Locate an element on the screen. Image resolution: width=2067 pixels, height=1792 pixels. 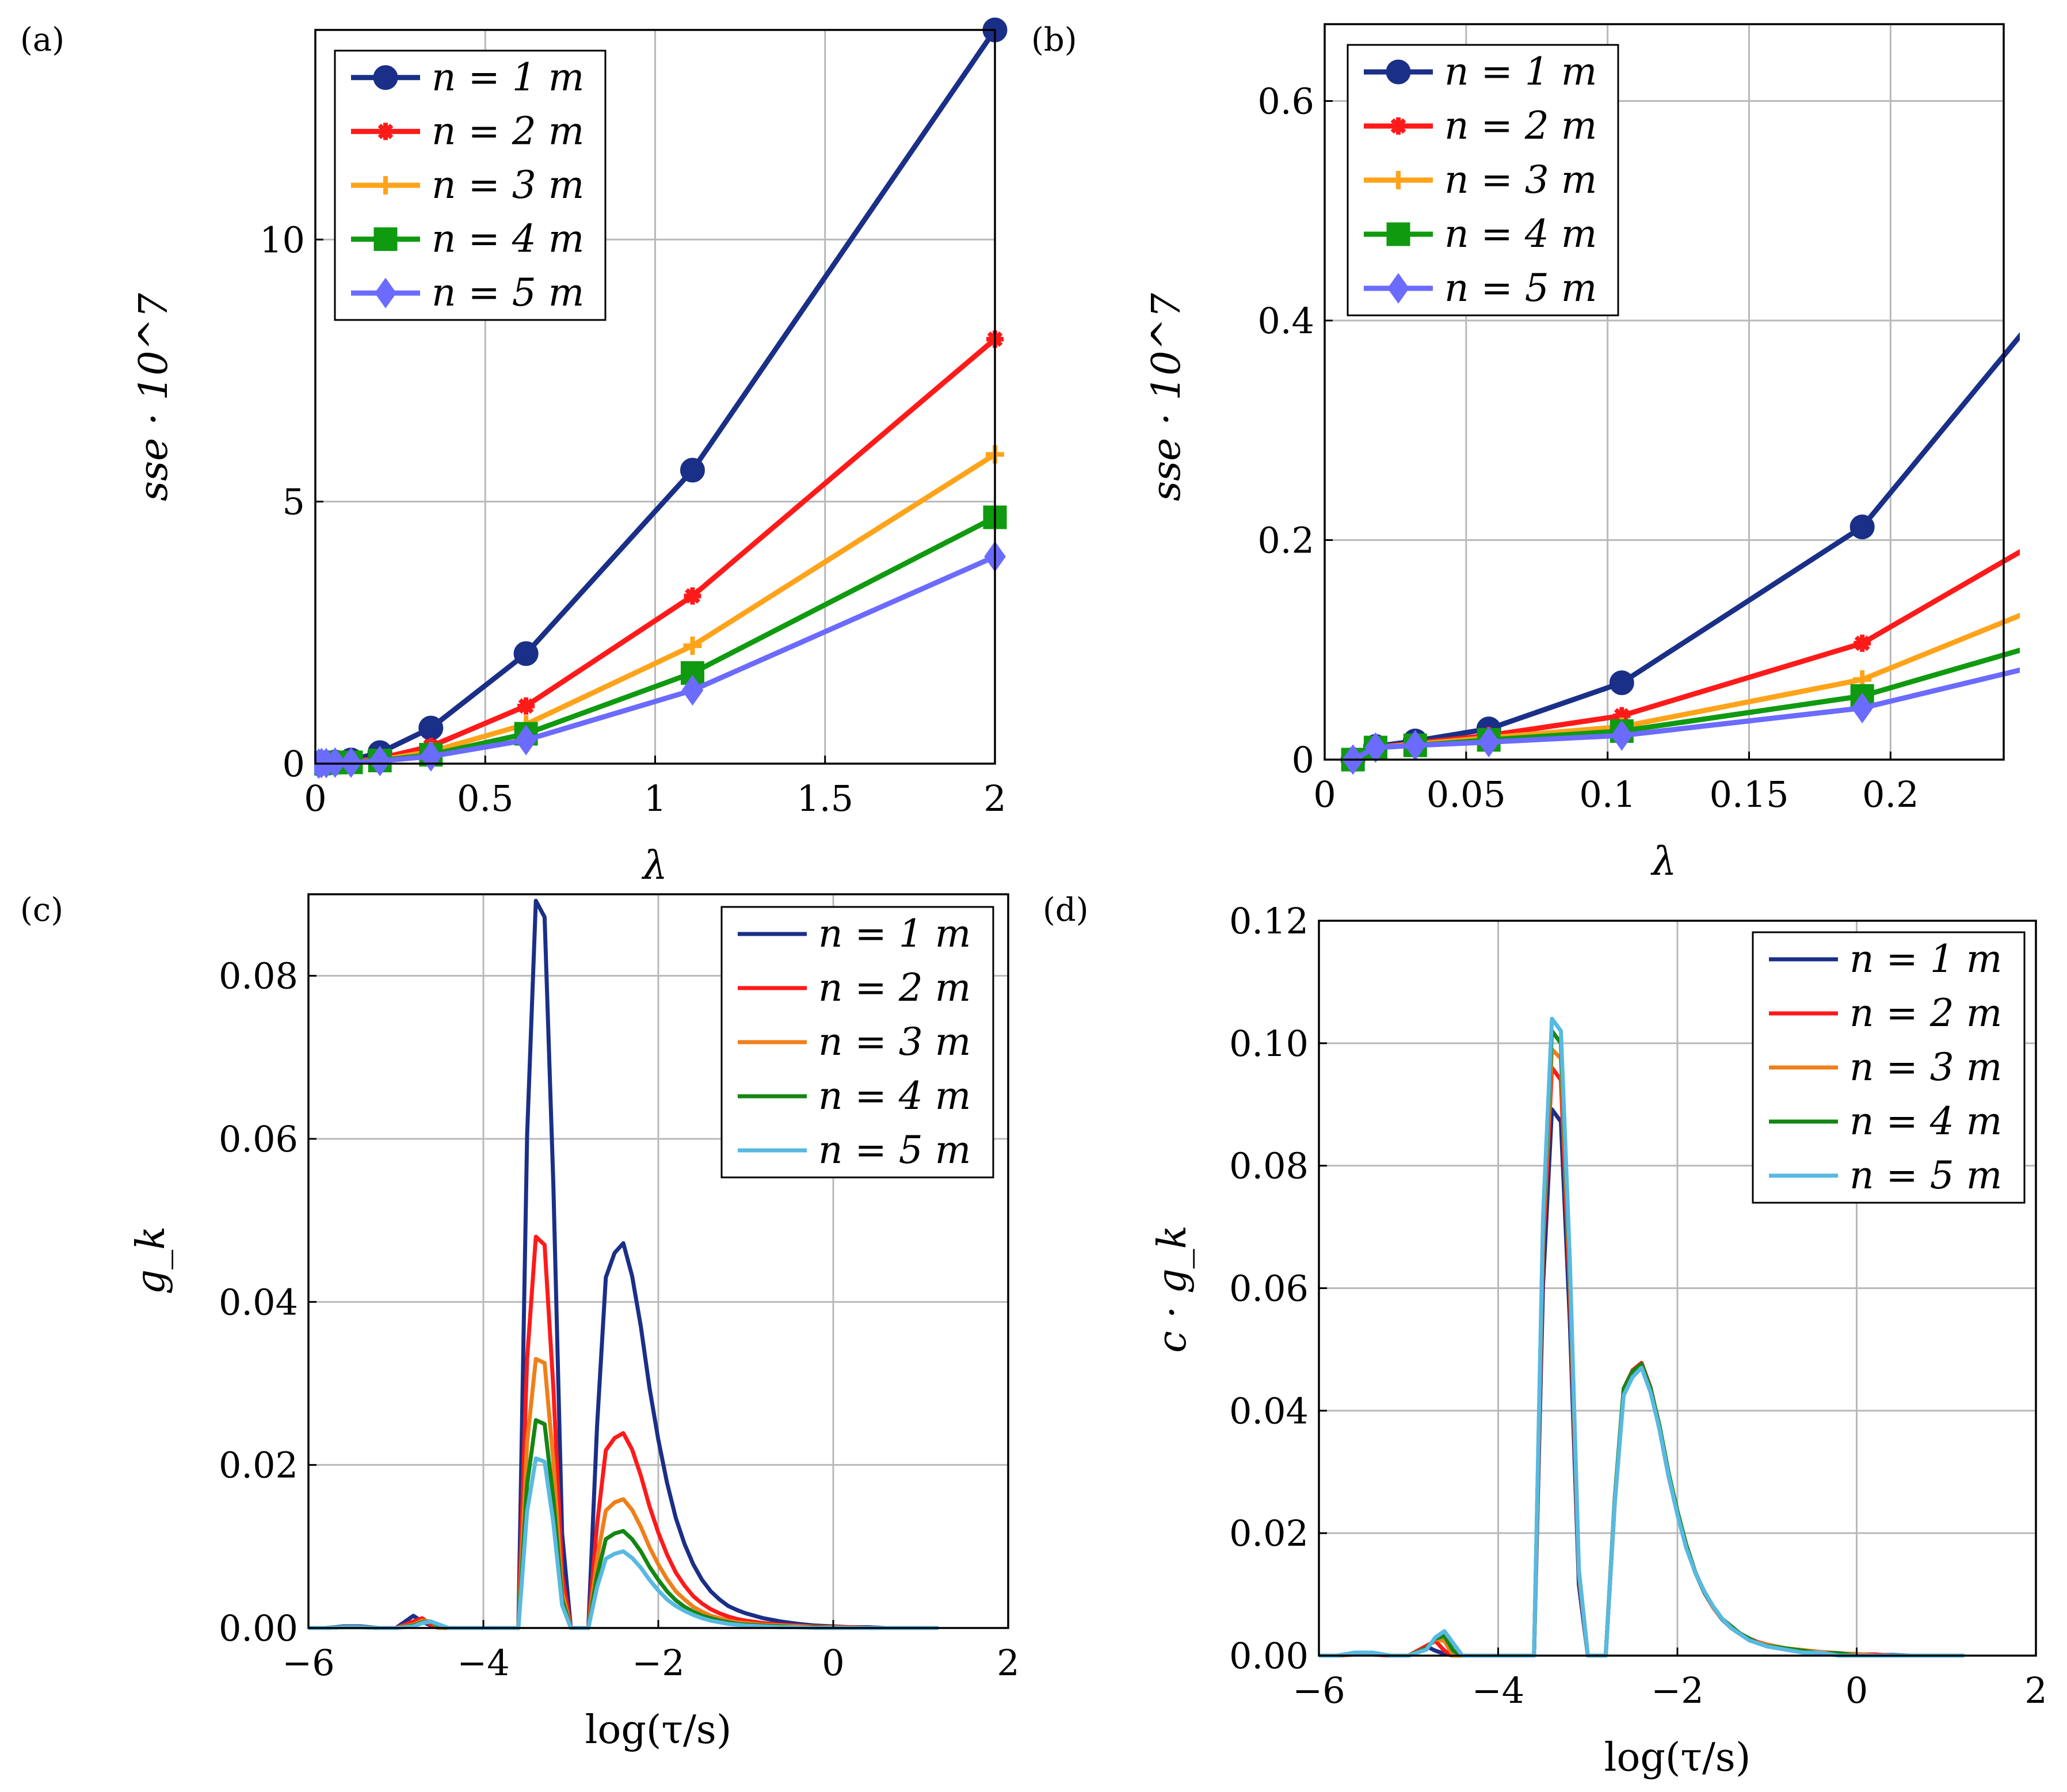
panel-label: (b) is located at coordinates (1054, 40).